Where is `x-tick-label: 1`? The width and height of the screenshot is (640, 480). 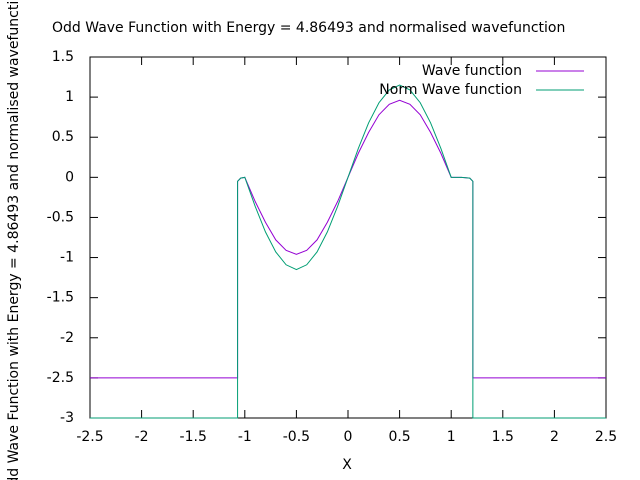
x-tick-label: 1 is located at coordinates (451, 437).